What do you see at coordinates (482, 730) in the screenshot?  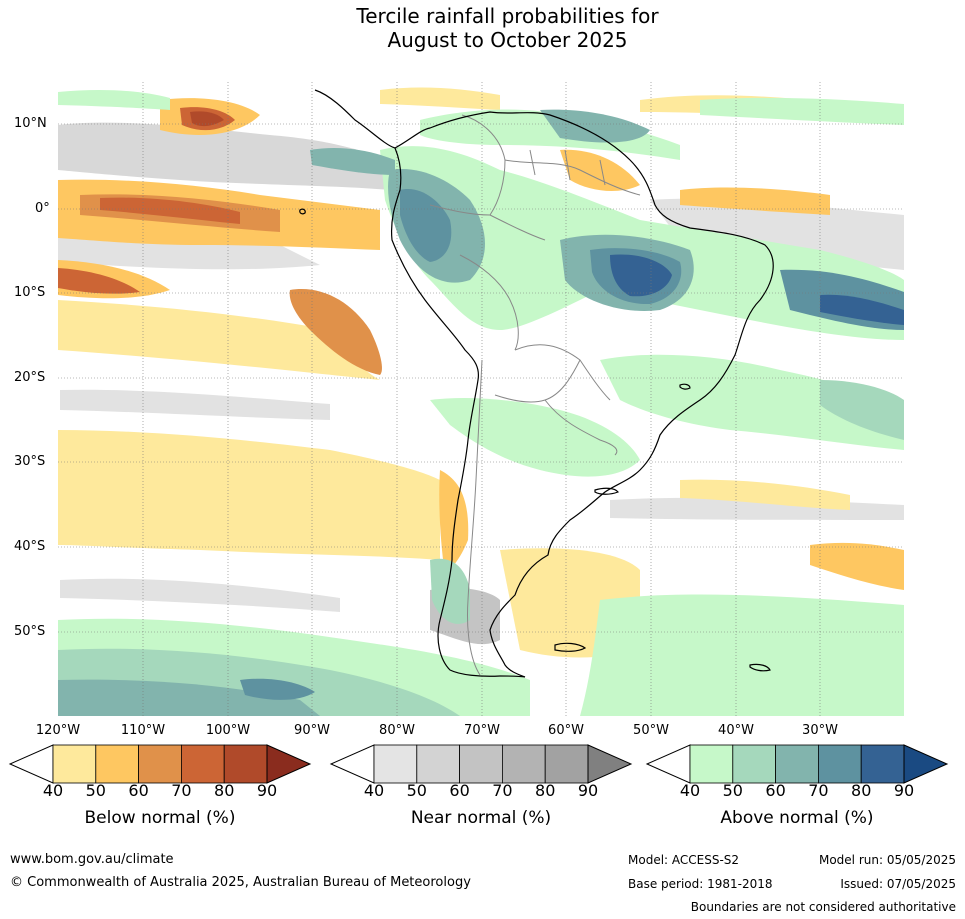 I see `lon-label-70w: 70°W` at bounding box center [482, 730].